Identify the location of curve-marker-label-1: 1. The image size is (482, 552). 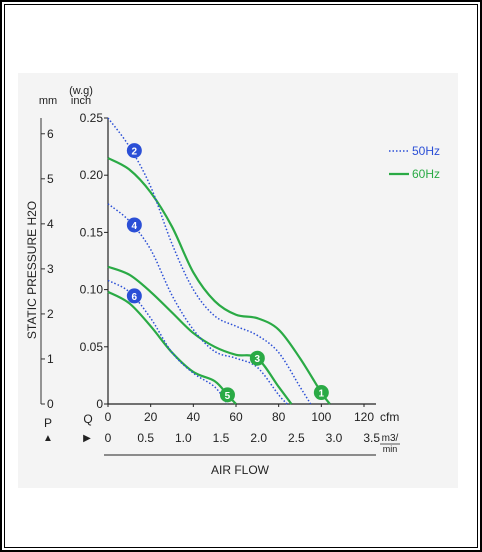
(322, 394).